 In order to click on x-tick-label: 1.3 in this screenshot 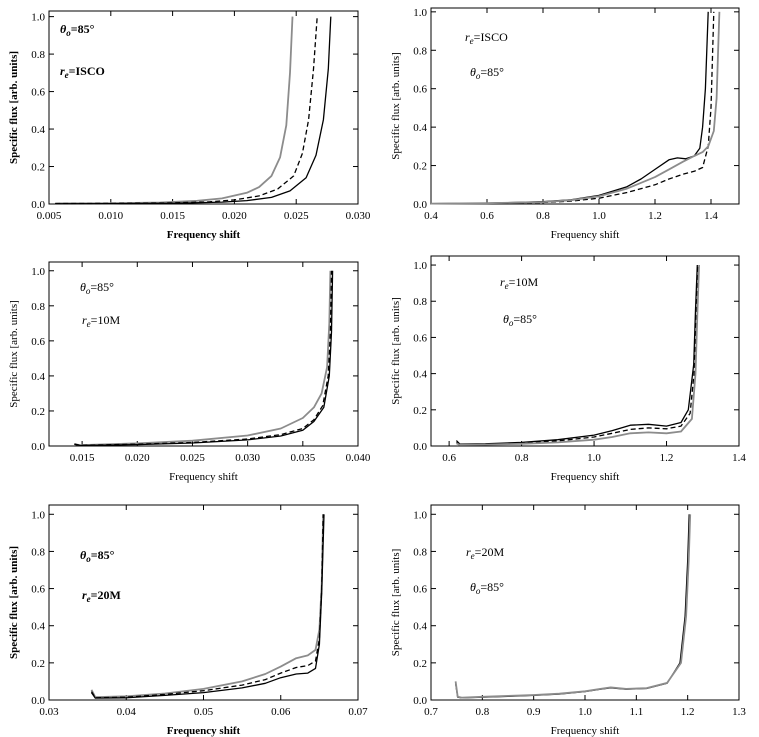, I will do `click(739, 712)`.